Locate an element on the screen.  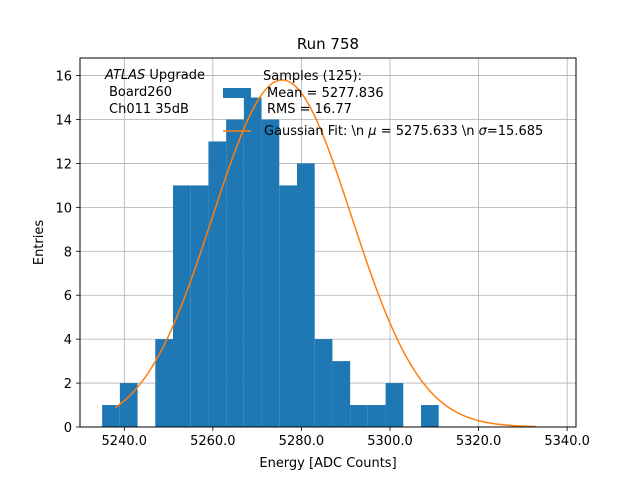
y-tick-label: 12 is located at coordinates (63, 164).